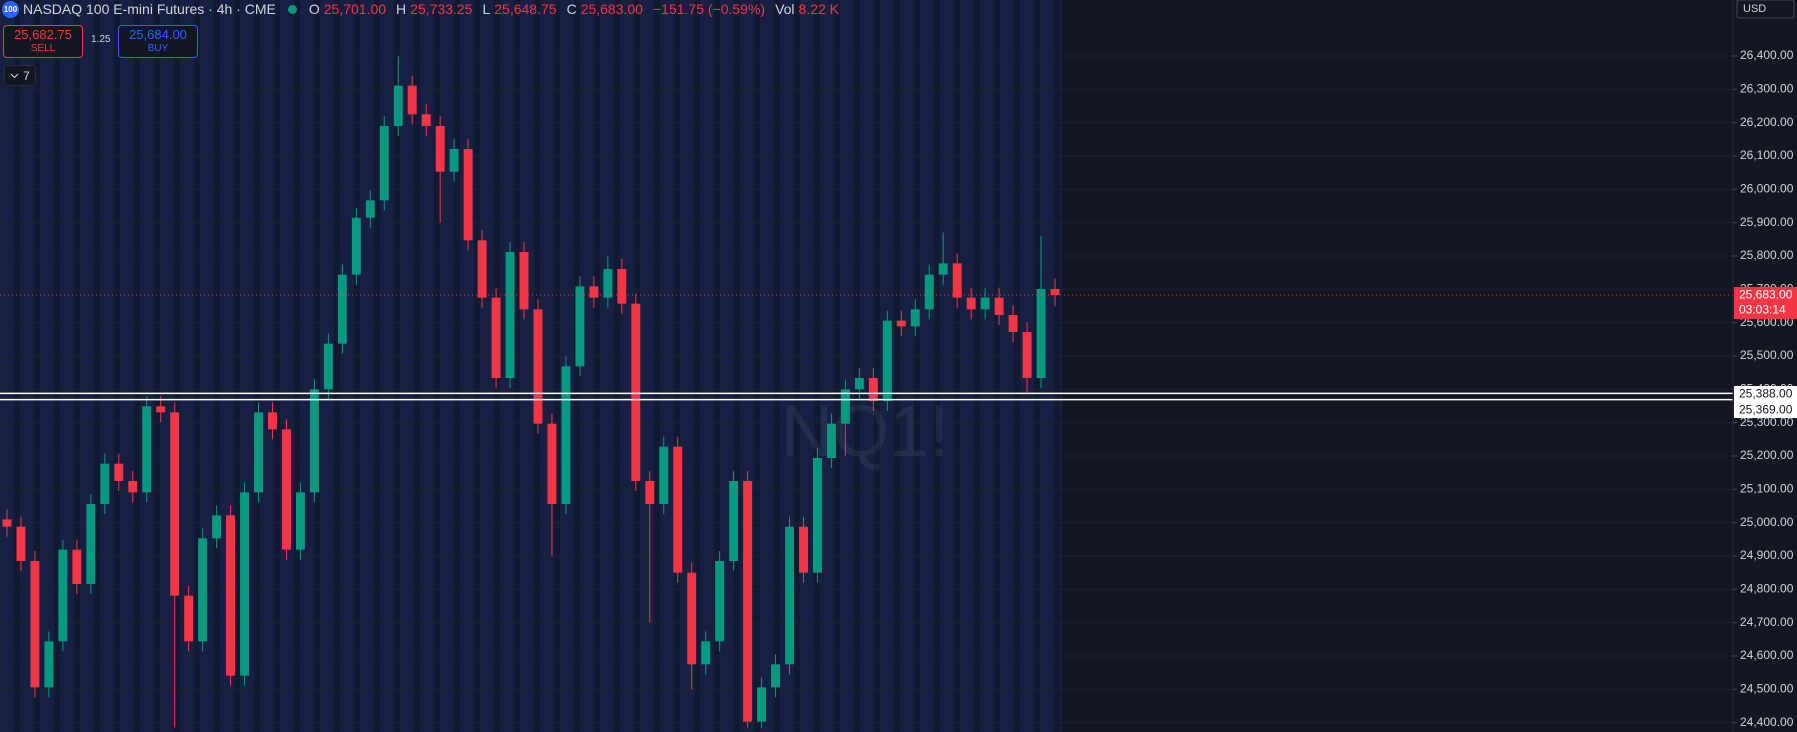  What do you see at coordinates (709, 9) in the screenshot?
I see `change: −151.75 (−0.59%)` at bounding box center [709, 9].